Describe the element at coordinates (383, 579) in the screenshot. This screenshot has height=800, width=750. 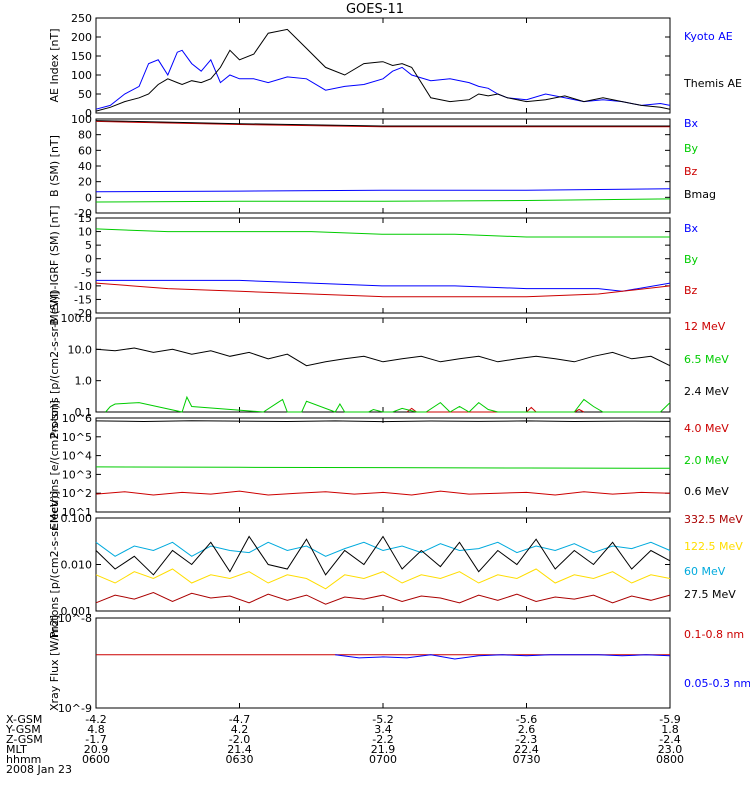
I see `series-line-122-5-mev` at that location.